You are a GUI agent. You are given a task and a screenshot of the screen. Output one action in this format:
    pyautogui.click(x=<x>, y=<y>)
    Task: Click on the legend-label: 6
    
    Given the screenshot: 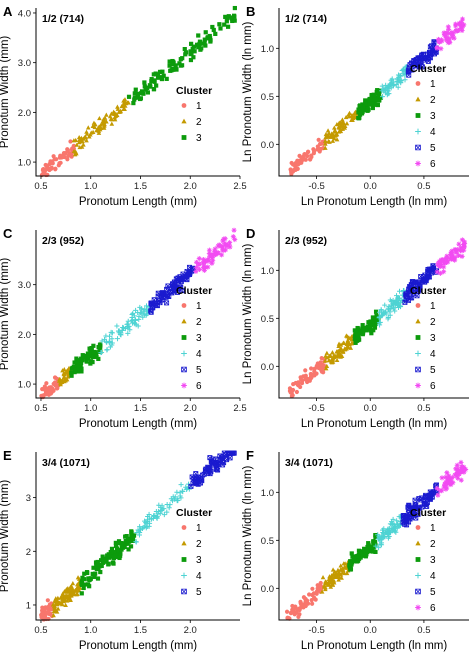 What is the action you would take?
    pyautogui.click(x=199, y=386)
    